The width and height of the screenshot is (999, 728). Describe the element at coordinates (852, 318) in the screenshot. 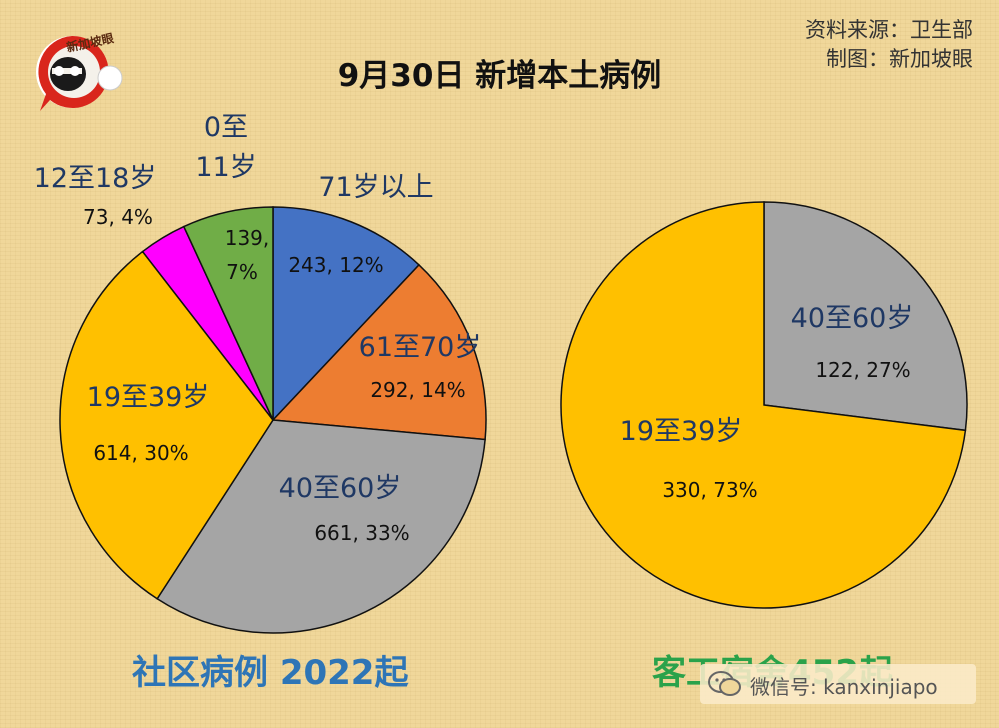

I see `category-label-dorm-0: 40至60岁` at that location.